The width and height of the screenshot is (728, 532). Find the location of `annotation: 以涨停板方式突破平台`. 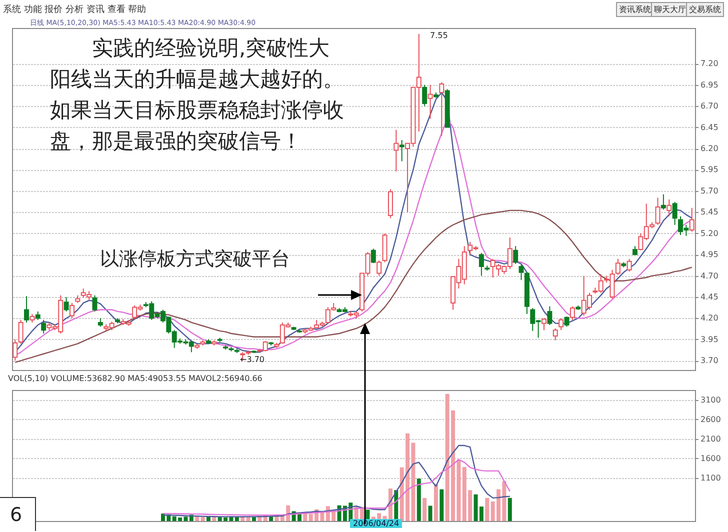

annotation: 以涨停板方式突破平台 is located at coordinates (195, 259).